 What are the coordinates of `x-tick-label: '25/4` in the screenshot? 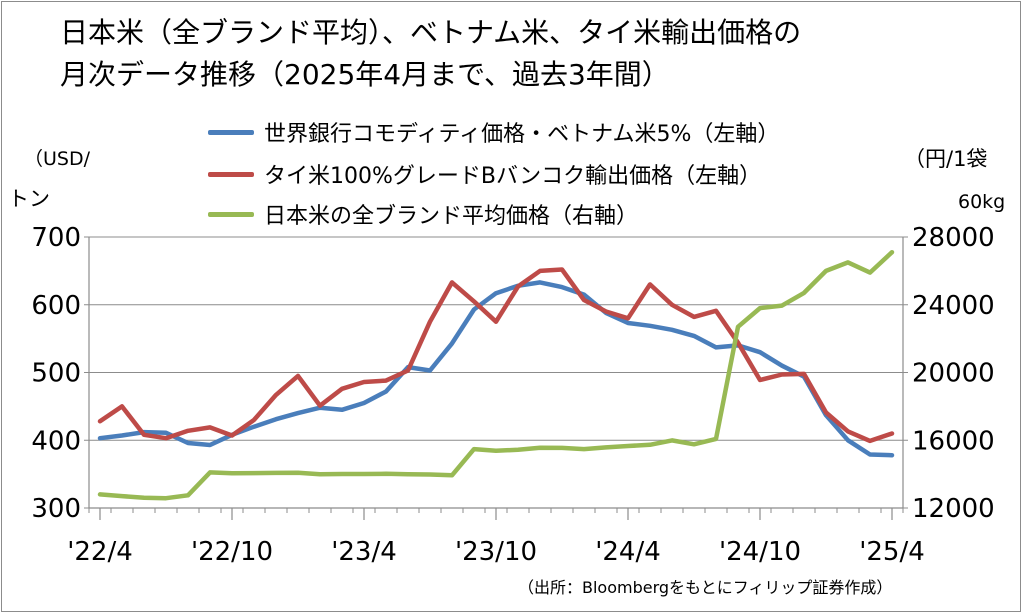 It's located at (892, 552).